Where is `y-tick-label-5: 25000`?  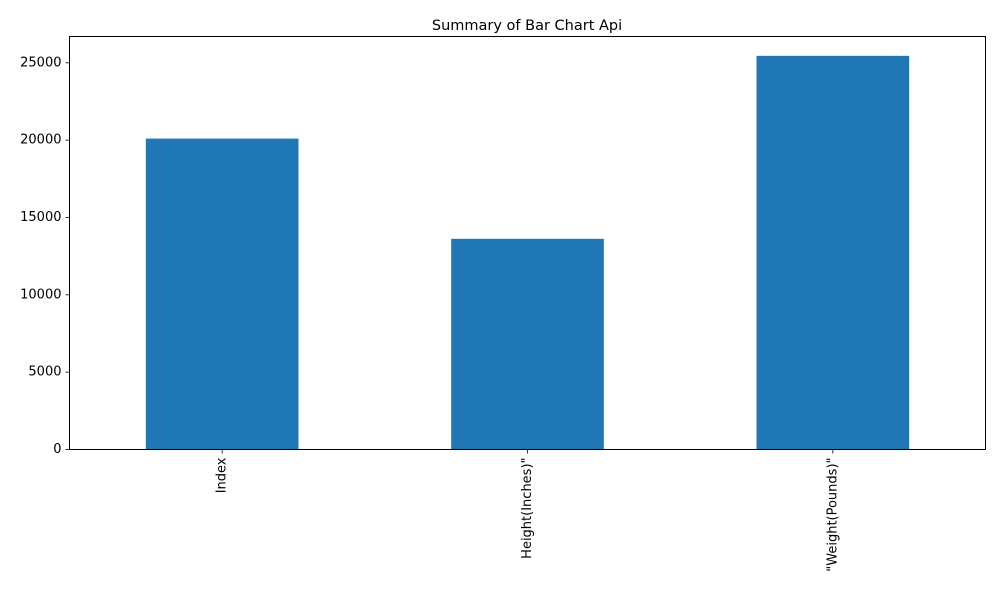 y-tick-label-5: 25000 is located at coordinates (40, 62).